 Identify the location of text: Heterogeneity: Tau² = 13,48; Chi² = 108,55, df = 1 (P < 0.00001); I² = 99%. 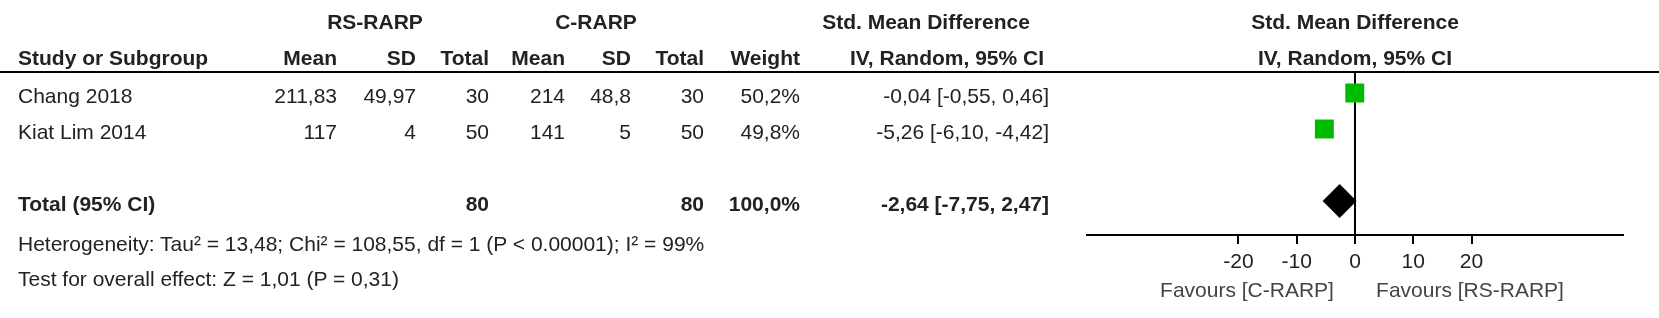
(361, 244).